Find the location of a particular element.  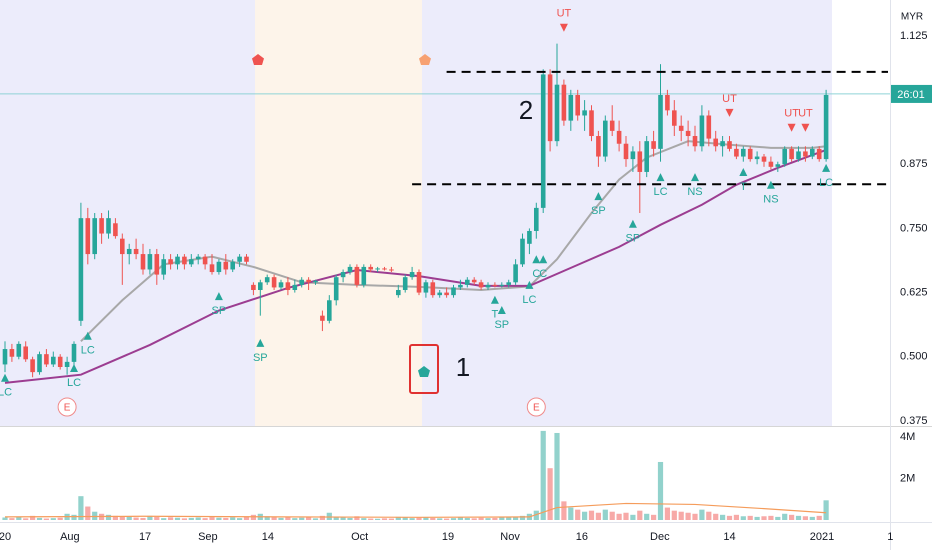

y-tick-label: 0.875 is located at coordinates (914, 164).